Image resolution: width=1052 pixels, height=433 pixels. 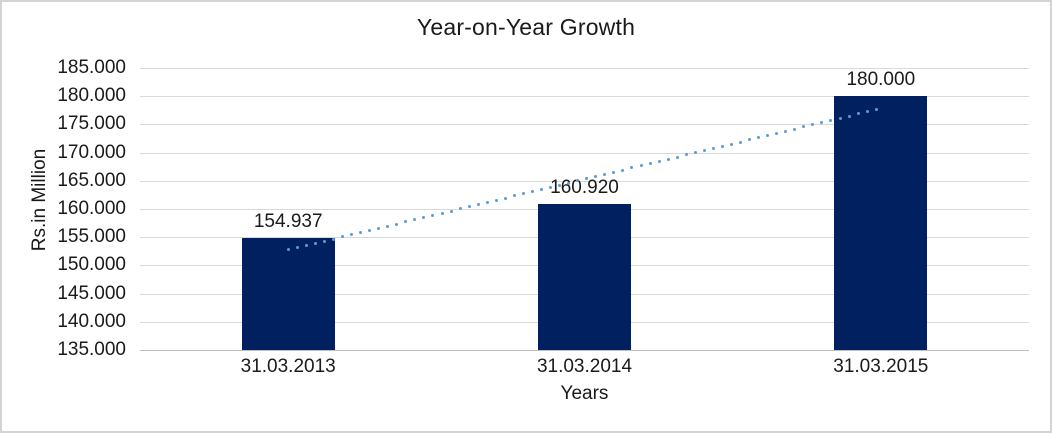 What do you see at coordinates (584, 366) in the screenshot?
I see `x-tick-label: 31.03.2014` at bounding box center [584, 366].